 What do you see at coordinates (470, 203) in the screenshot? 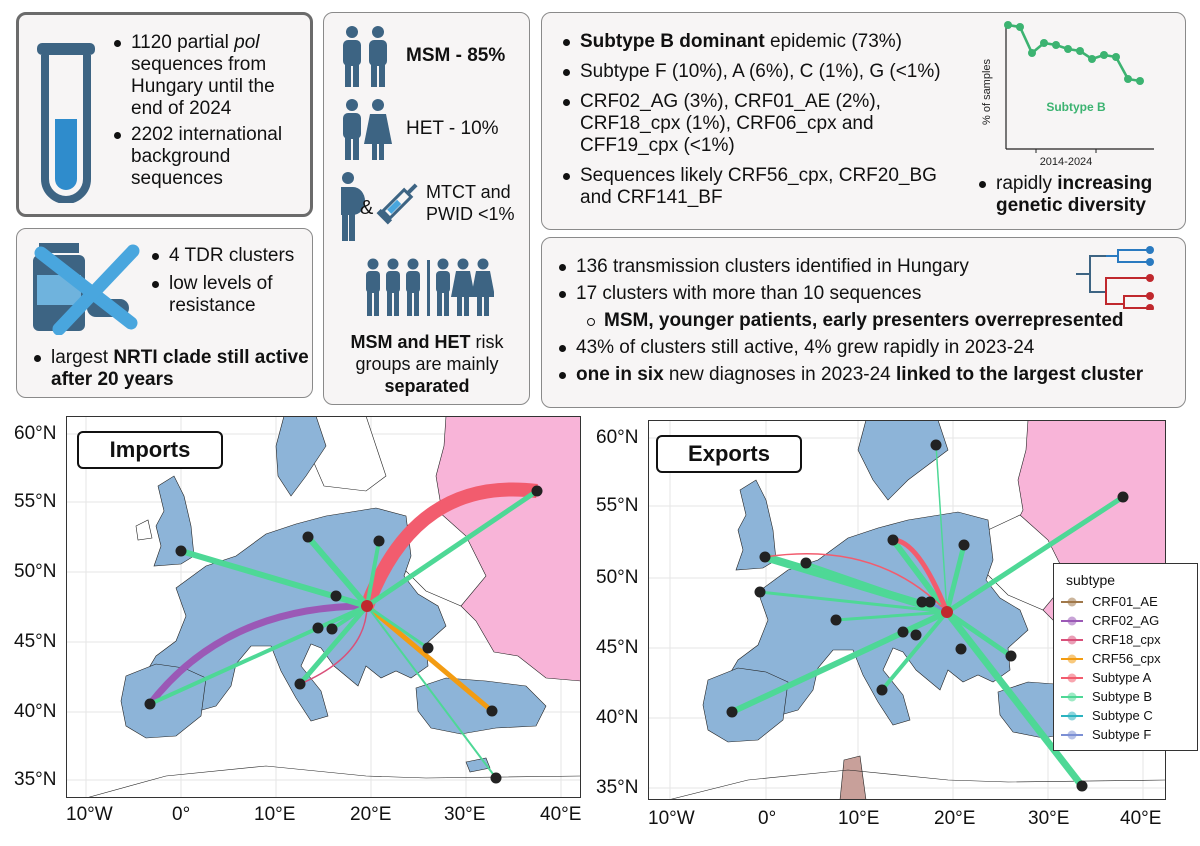
I see `mtct-pwid-text: MTCT and PWID <1%` at bounding box center [470, 203].